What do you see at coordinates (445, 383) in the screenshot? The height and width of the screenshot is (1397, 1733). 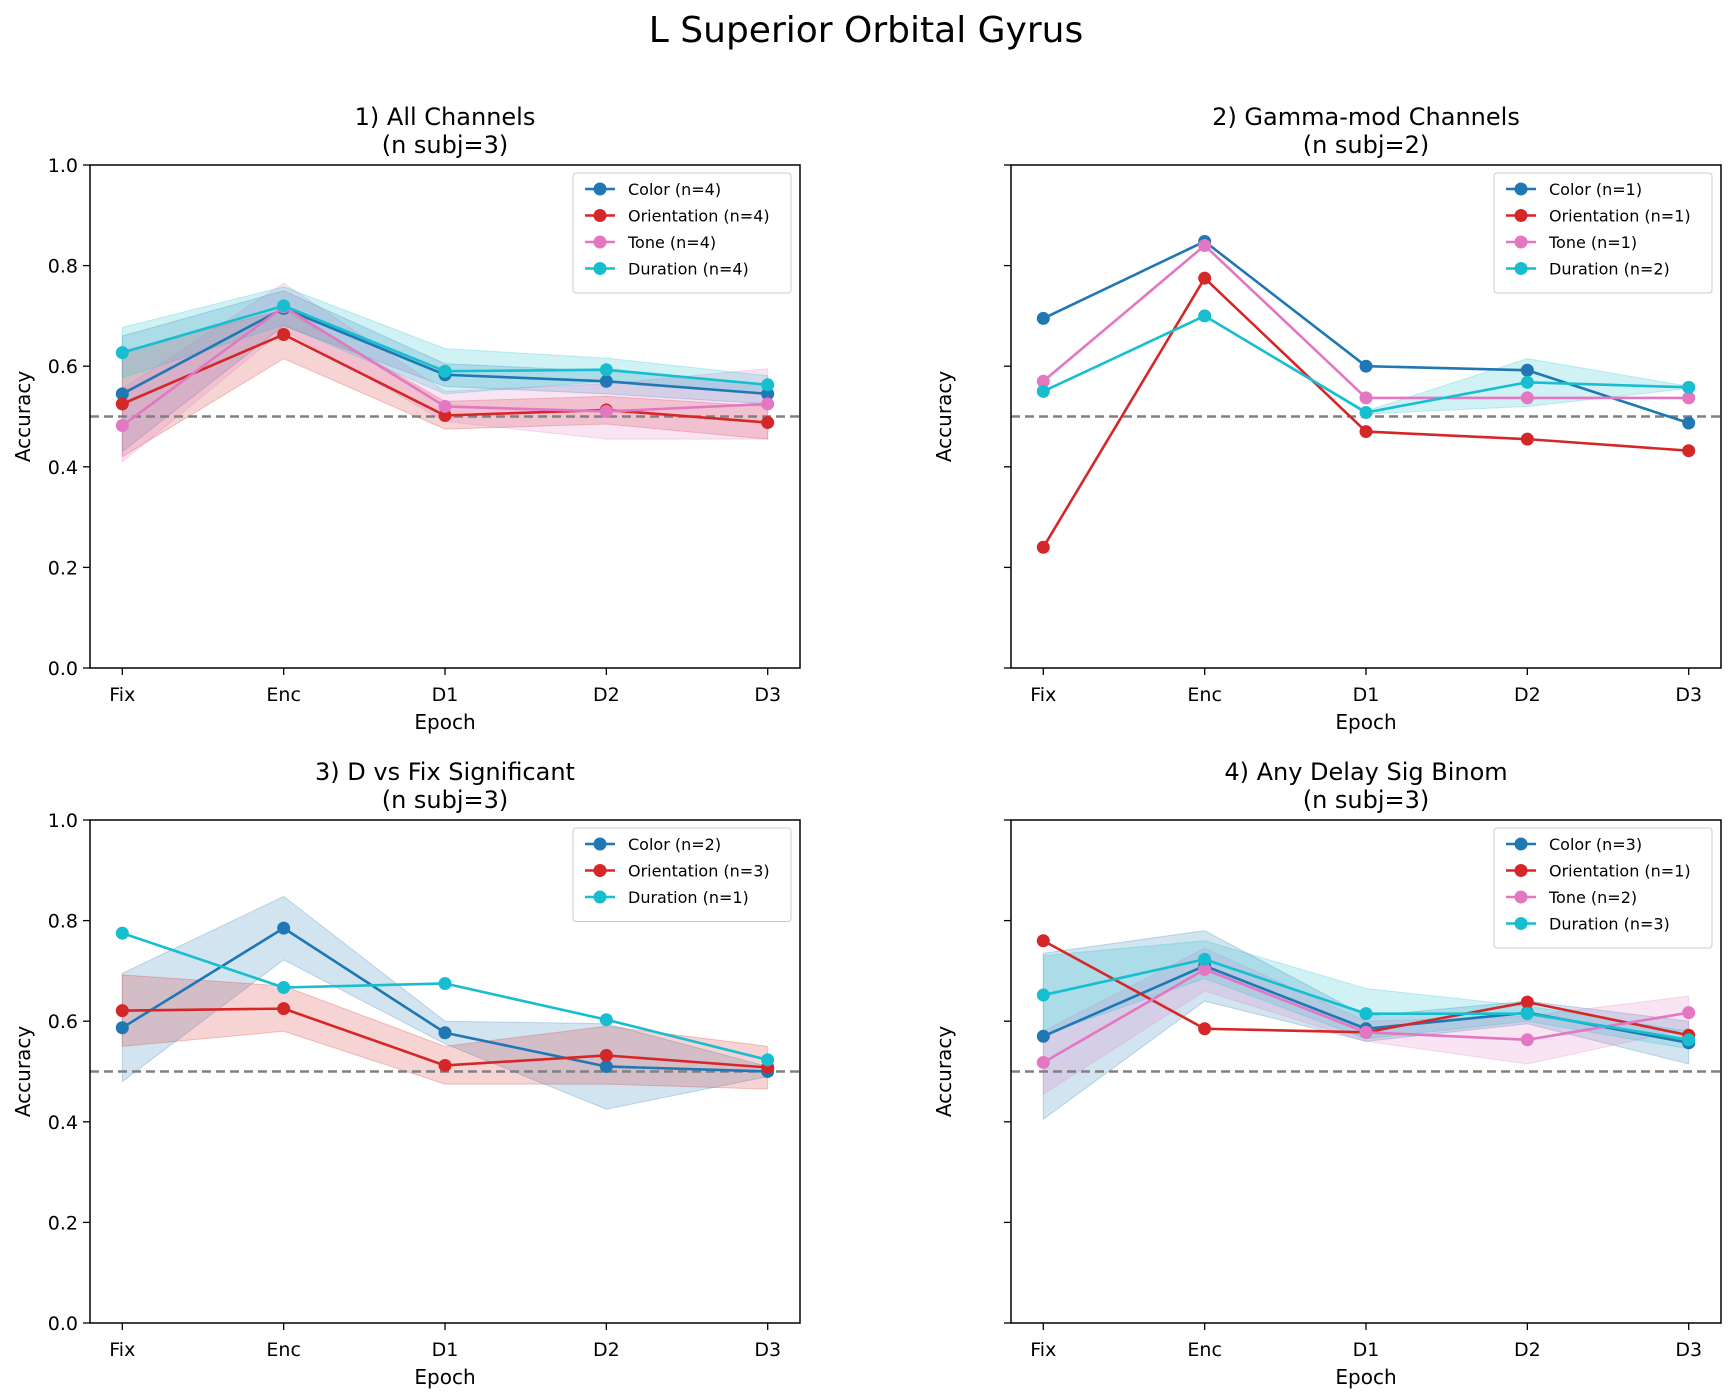 I see `error-band-orientation` at bounding box center [445, 383].